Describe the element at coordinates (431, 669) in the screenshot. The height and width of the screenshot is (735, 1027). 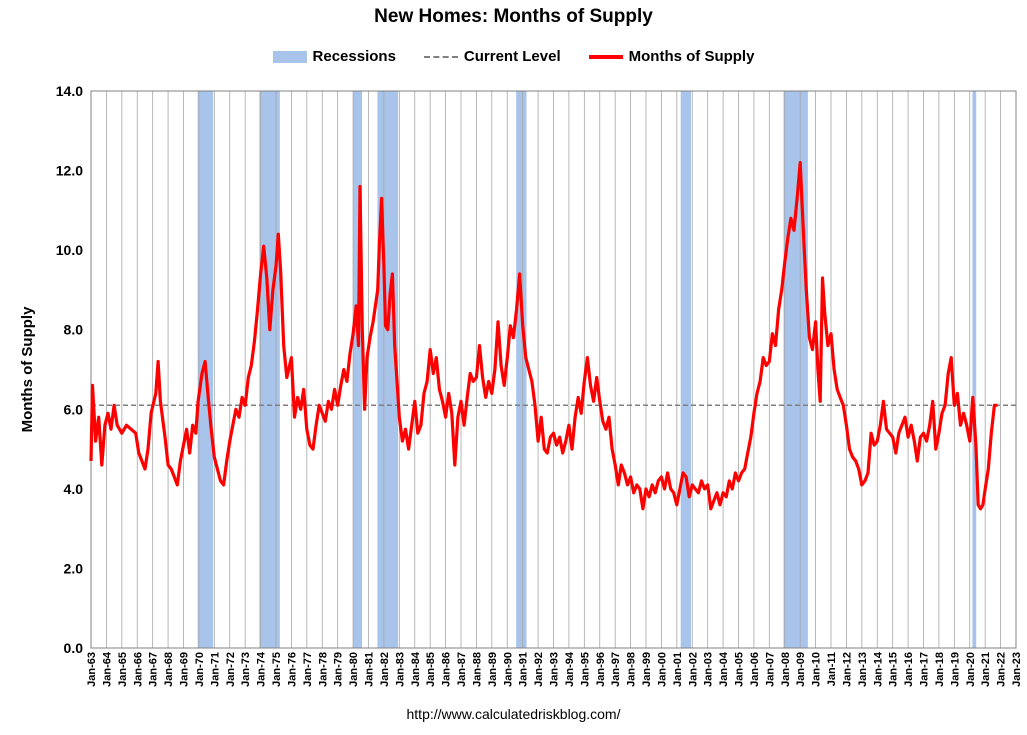
I see `x-tick-label: Jan-85` at that location.